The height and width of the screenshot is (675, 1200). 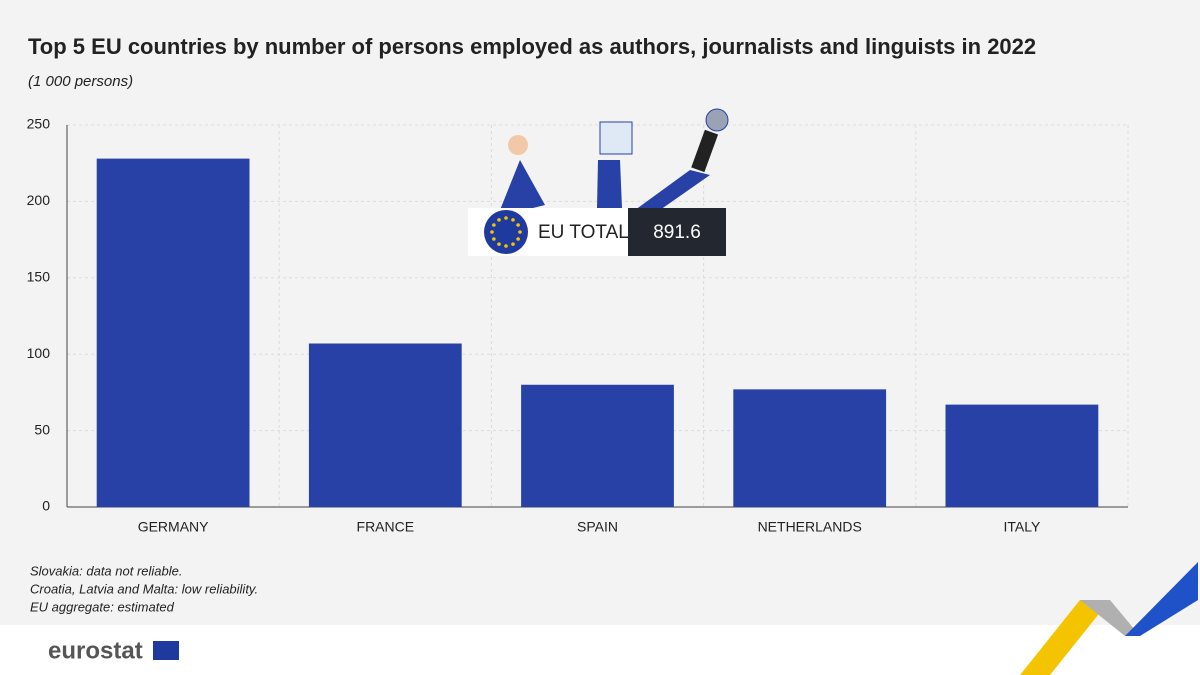 I want to click on y-tick-label: 250, so click(x=39, y=124).